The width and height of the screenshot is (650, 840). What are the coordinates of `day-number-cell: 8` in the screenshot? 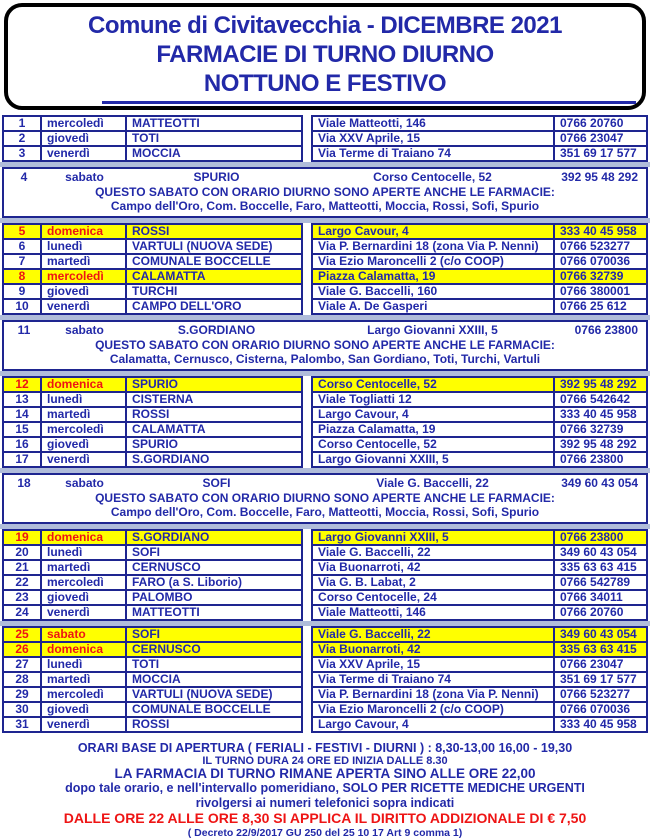 It's located at (22, 276).